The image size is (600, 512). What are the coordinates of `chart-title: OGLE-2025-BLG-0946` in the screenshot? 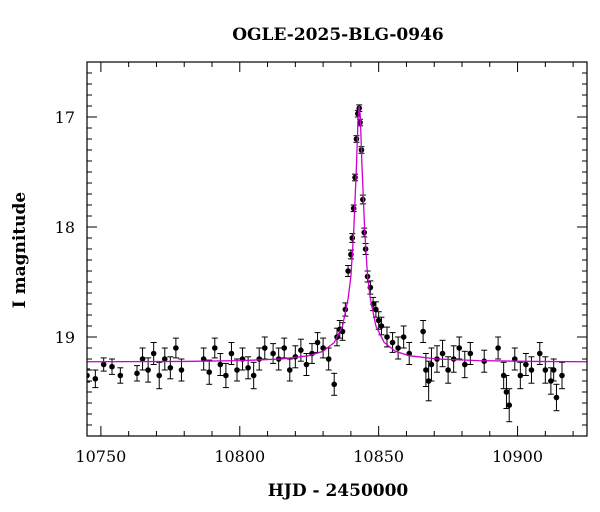 It's located at (338, 35).